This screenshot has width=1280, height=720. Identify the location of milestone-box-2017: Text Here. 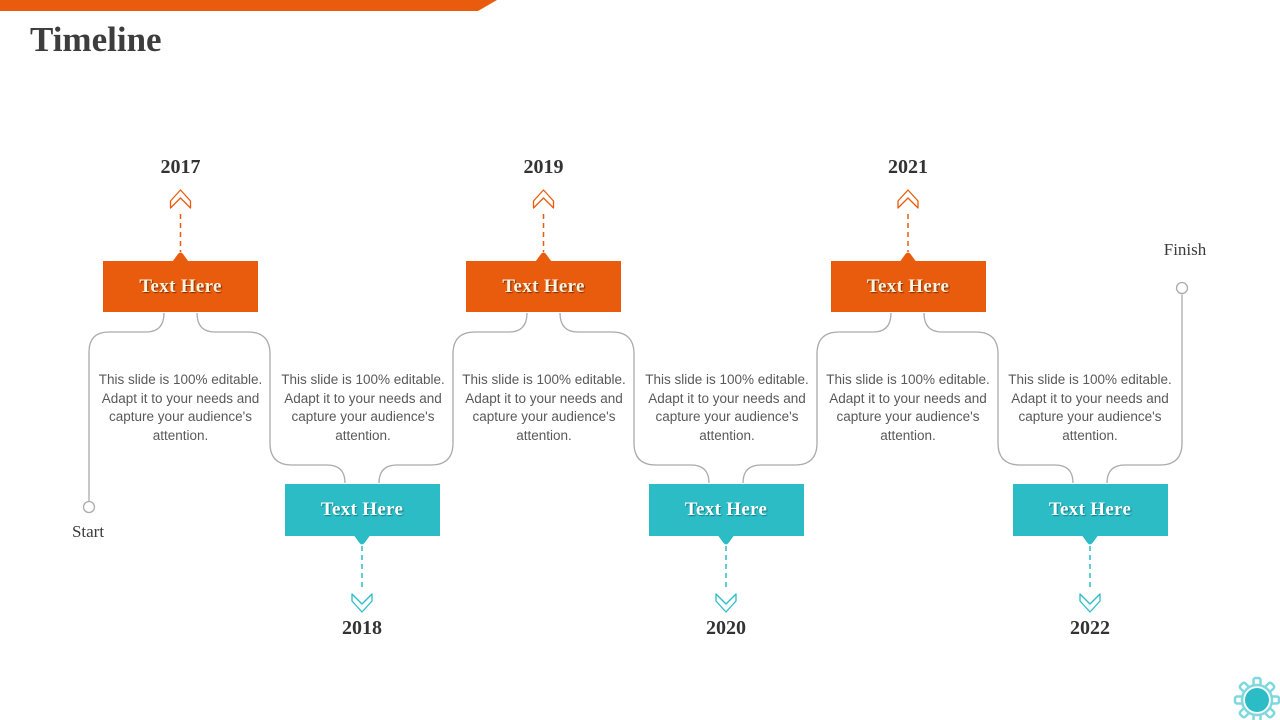
(180, 286).